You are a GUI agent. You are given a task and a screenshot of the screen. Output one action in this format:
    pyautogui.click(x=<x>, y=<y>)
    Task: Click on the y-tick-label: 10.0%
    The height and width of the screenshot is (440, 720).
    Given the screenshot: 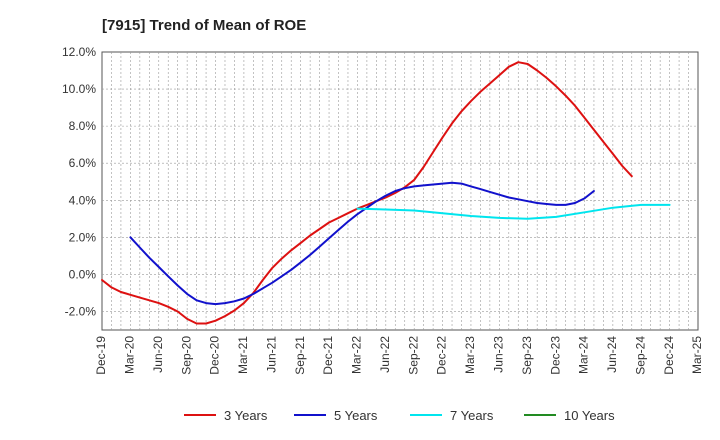 What is the action you would take?
    pyautogui.click(x=79, y=89)
    